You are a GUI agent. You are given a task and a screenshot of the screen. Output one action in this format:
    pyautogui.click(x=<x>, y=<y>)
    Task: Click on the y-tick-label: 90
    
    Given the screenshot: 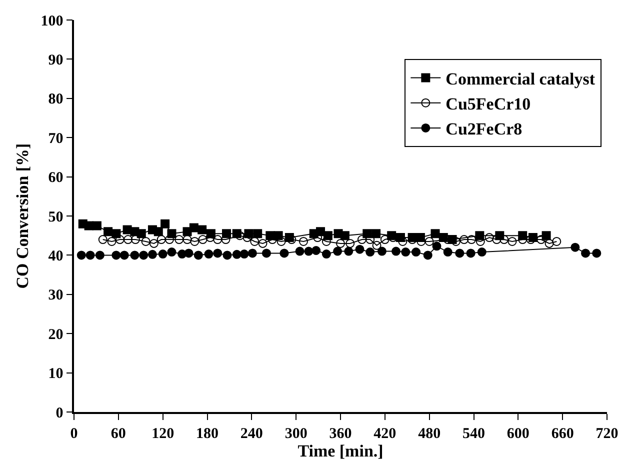 What is the action you would take?
    pyautogui.click(x=56, y=60)
    